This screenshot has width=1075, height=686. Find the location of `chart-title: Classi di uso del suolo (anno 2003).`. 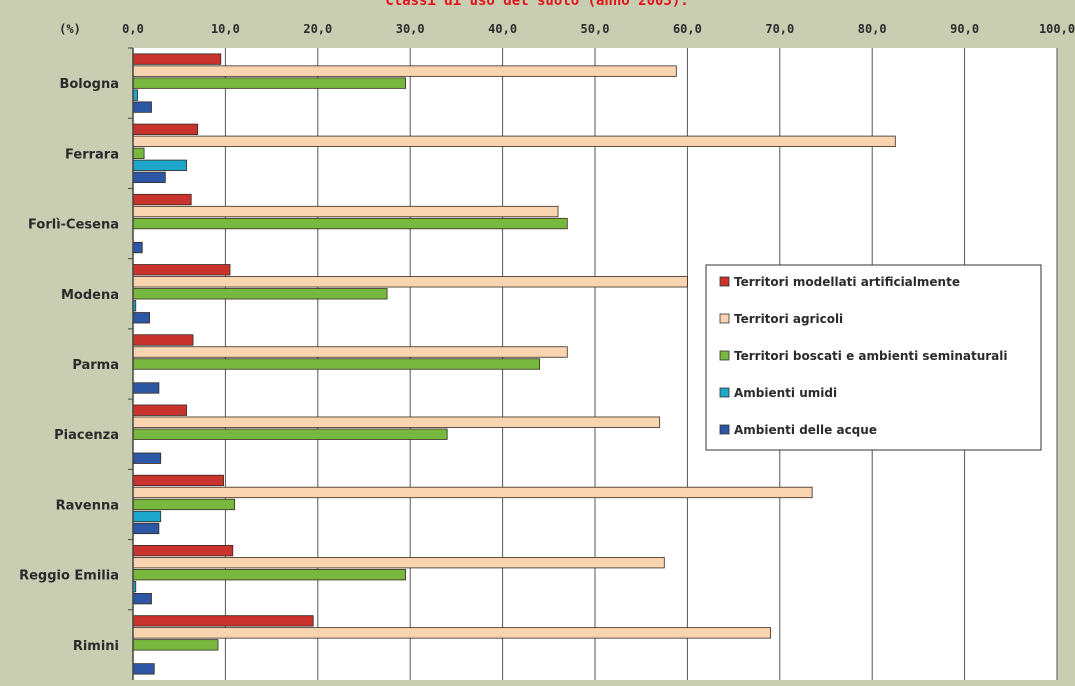

chart-title: Classi di uso del suolo (anno 2003). is located at coordinates (536, 4).